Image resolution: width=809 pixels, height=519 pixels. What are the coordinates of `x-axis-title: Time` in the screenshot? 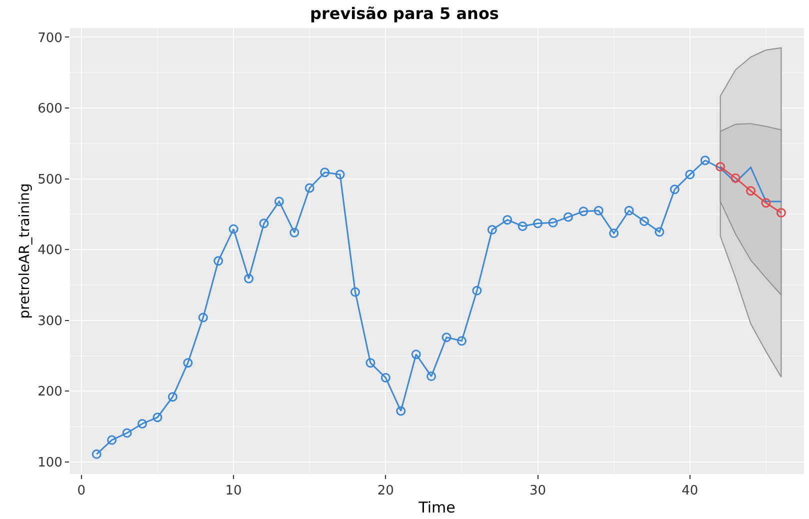 It's located at (437, 507).